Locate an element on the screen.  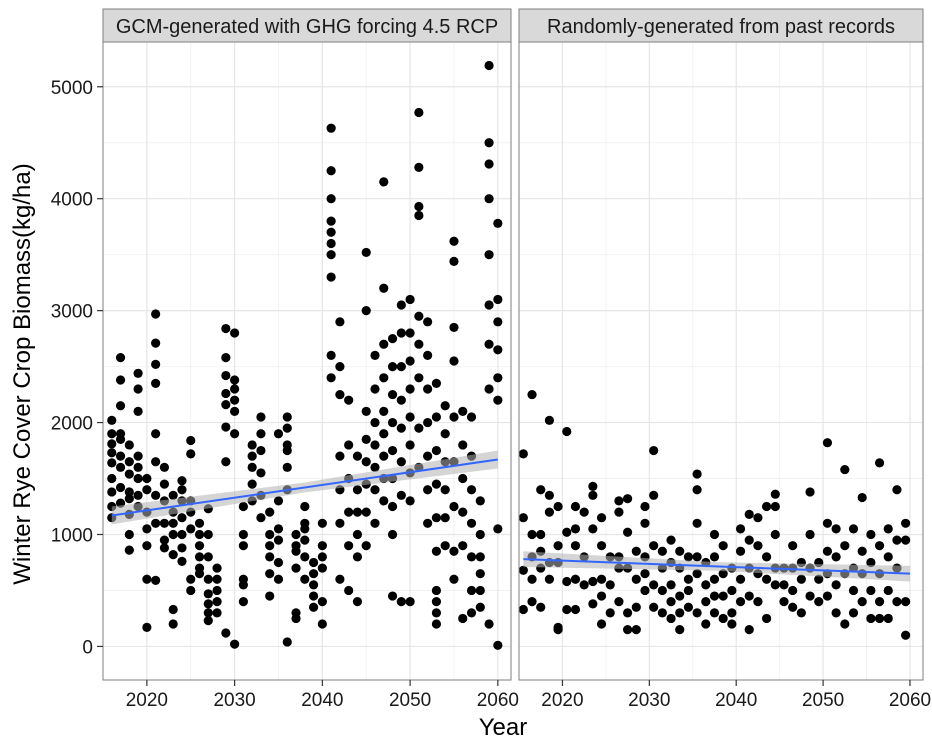
y-tick-label: 5000 is located at coordinates (72, 88).